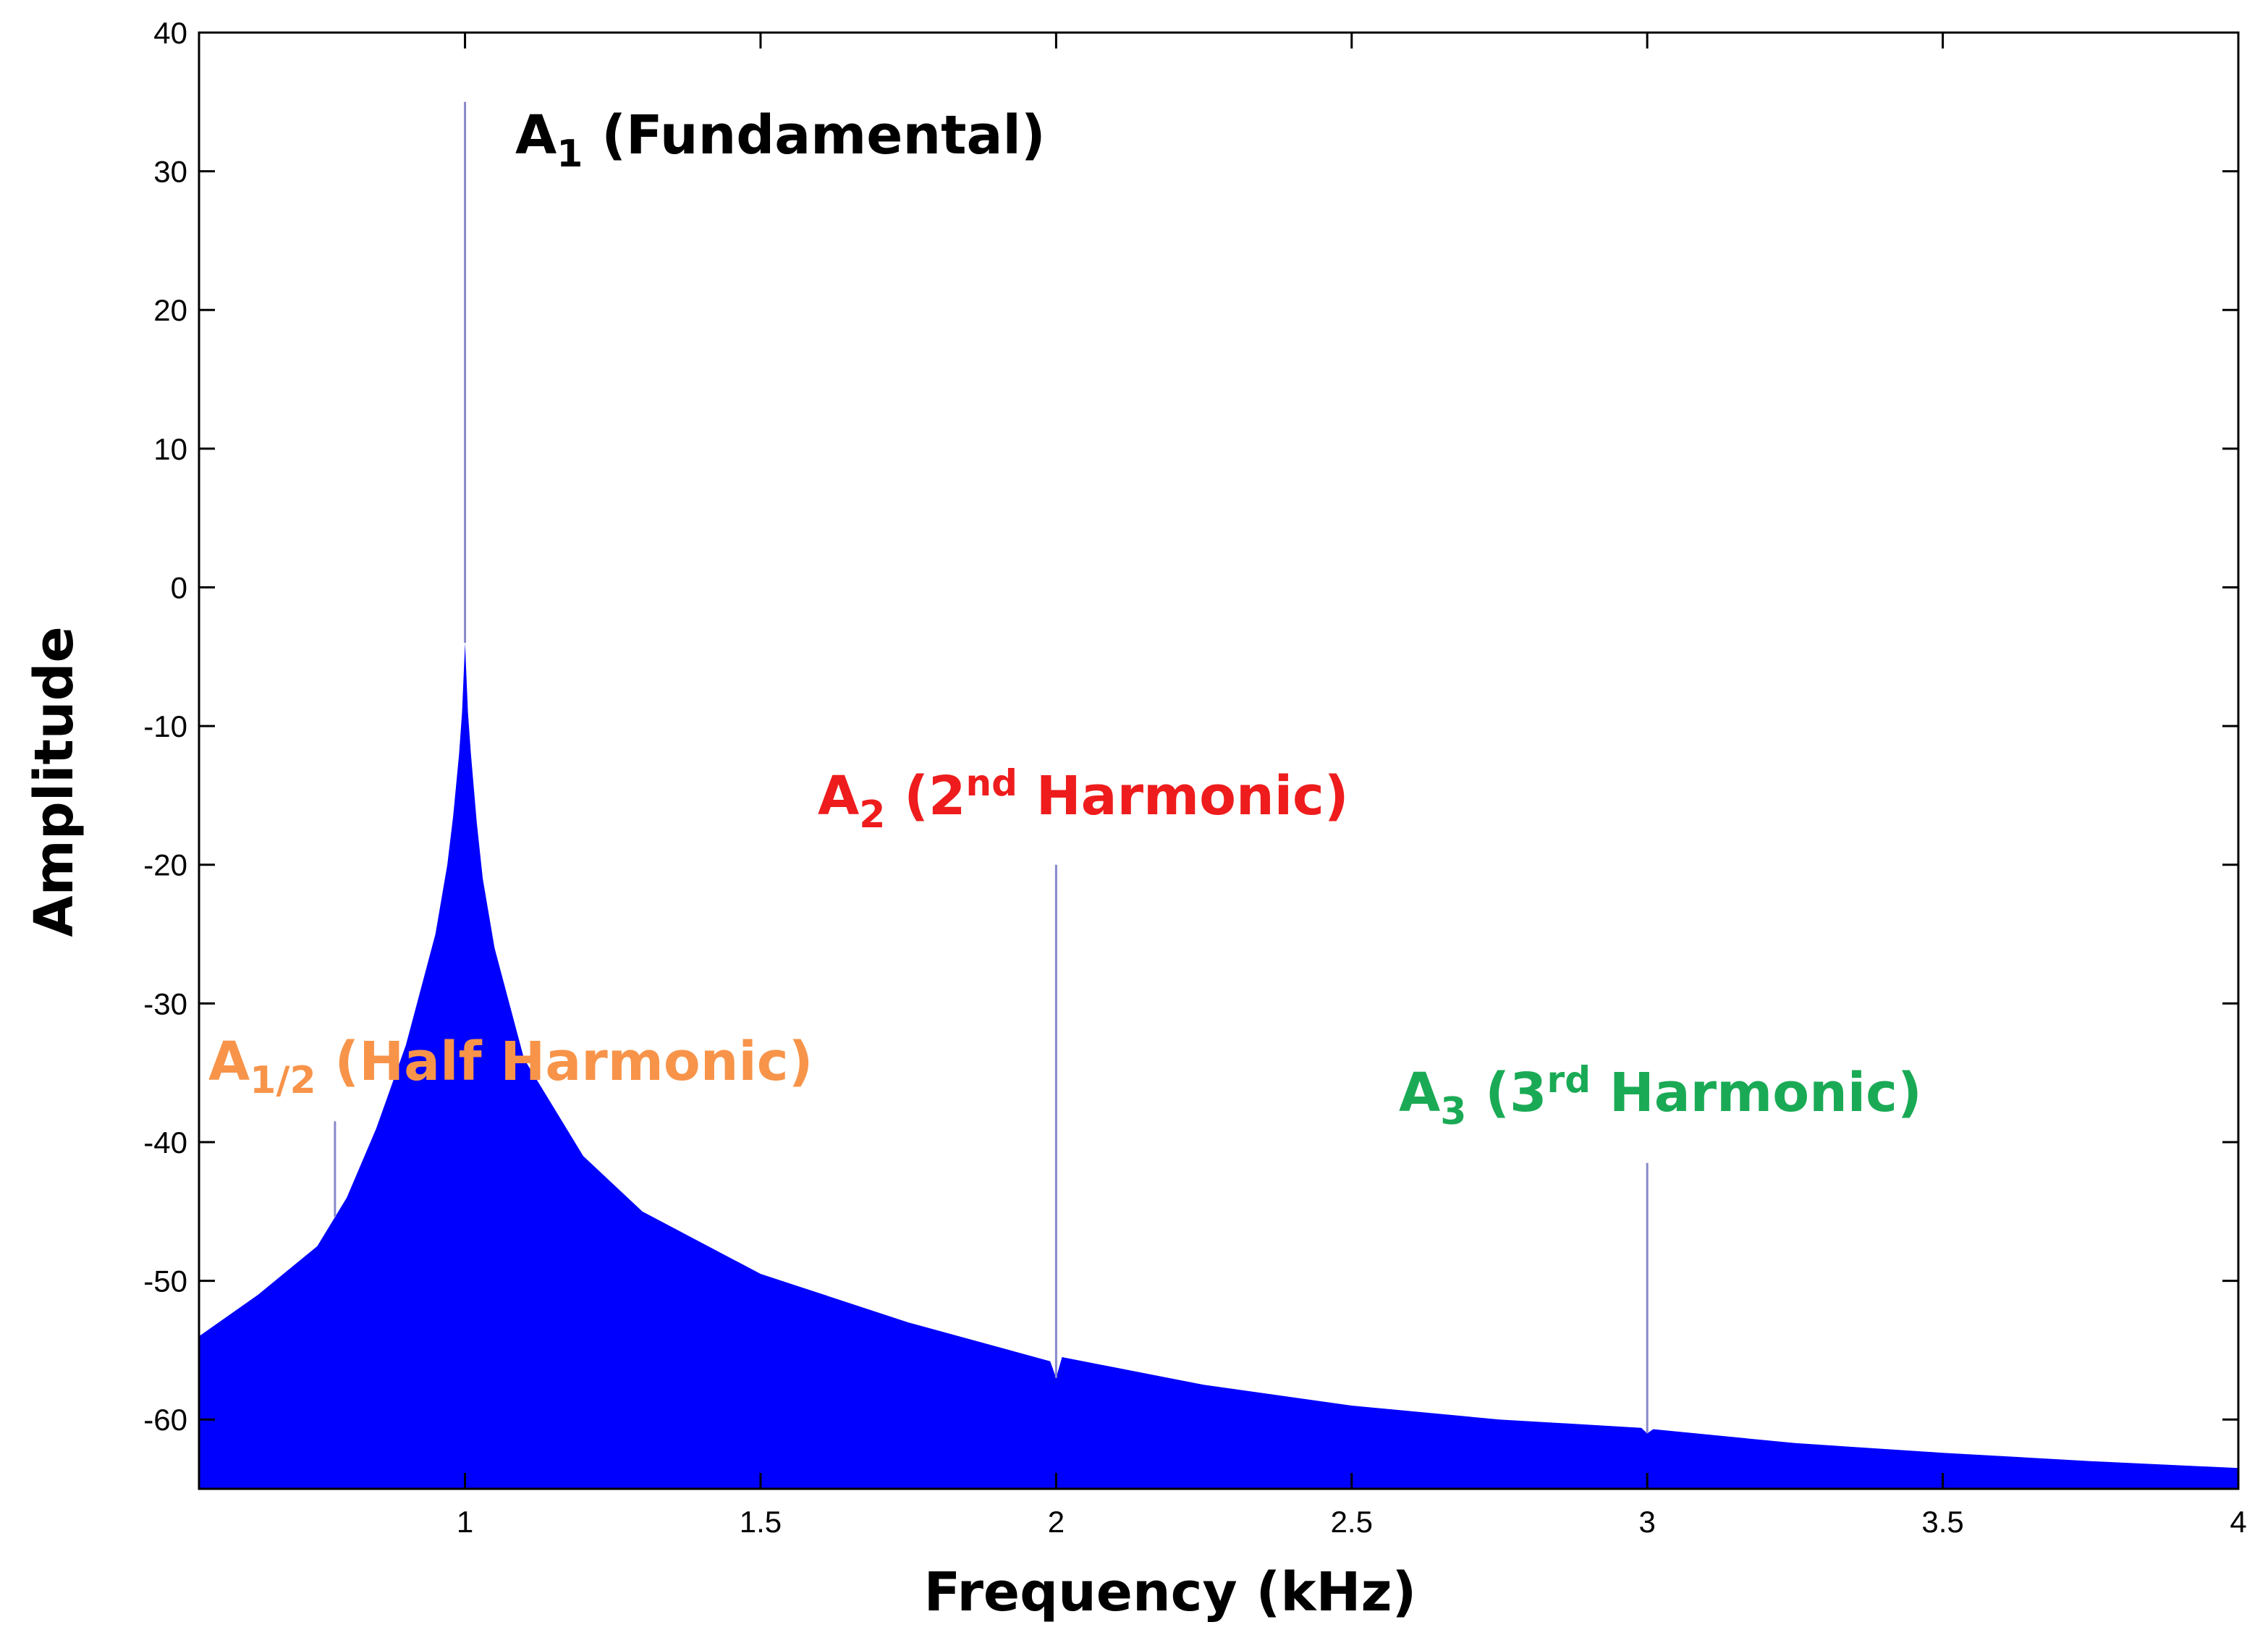 The width and height of the screenshot is (2268, 1643). Describe the element at coordinates (165, 726) in the screenshot. I see `y-tick-label: -10` at that location.